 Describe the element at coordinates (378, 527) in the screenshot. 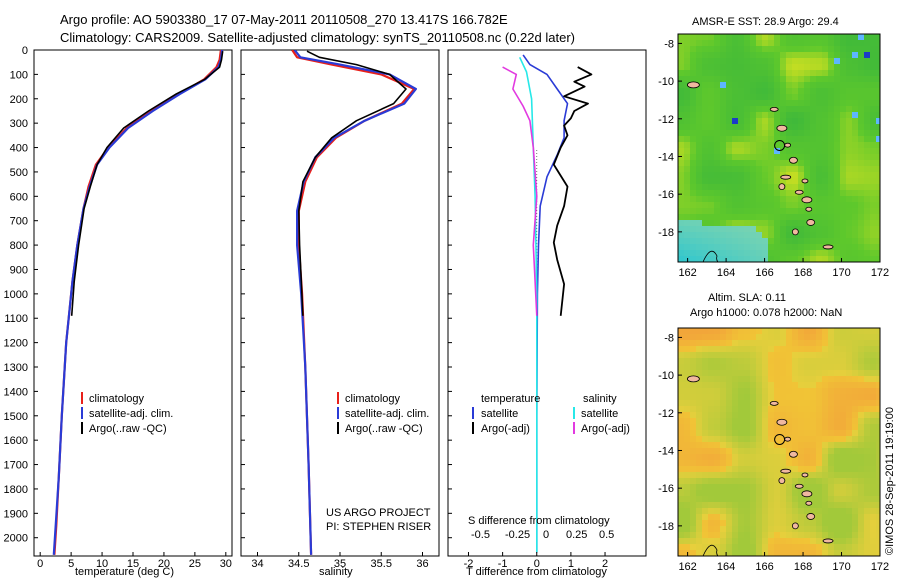

I see `principal-investigator: PI: STEPHEN RISER` at that location.